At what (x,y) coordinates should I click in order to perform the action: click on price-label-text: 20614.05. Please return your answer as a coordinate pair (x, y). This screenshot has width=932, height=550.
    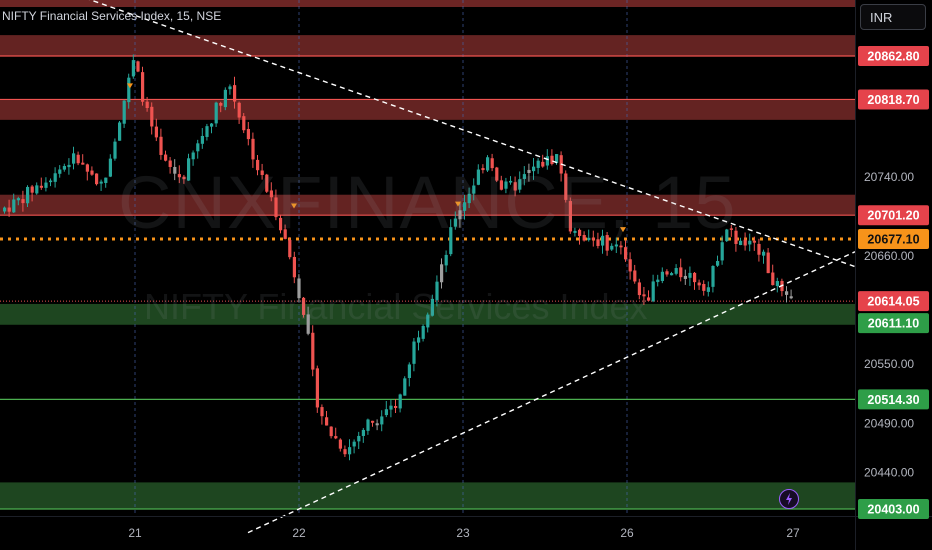
    Looking at the image, I should click on (893, 302).